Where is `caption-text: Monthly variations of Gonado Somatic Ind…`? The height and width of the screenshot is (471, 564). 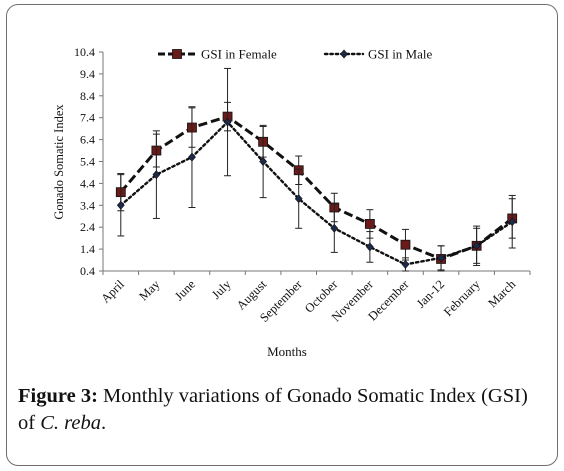 caption-text: Monthly variations of Gonado Somatic Ind… is located at coordinates (273, 409).